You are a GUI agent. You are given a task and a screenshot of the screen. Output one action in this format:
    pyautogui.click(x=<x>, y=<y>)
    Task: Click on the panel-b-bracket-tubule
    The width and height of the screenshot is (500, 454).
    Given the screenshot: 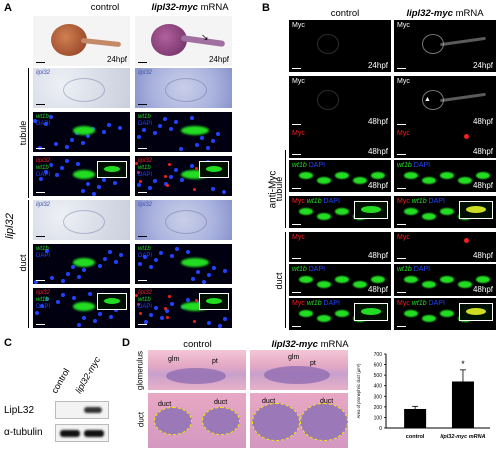 What is the action you would take?
    pyautogui.click(x=285, y=189)
    